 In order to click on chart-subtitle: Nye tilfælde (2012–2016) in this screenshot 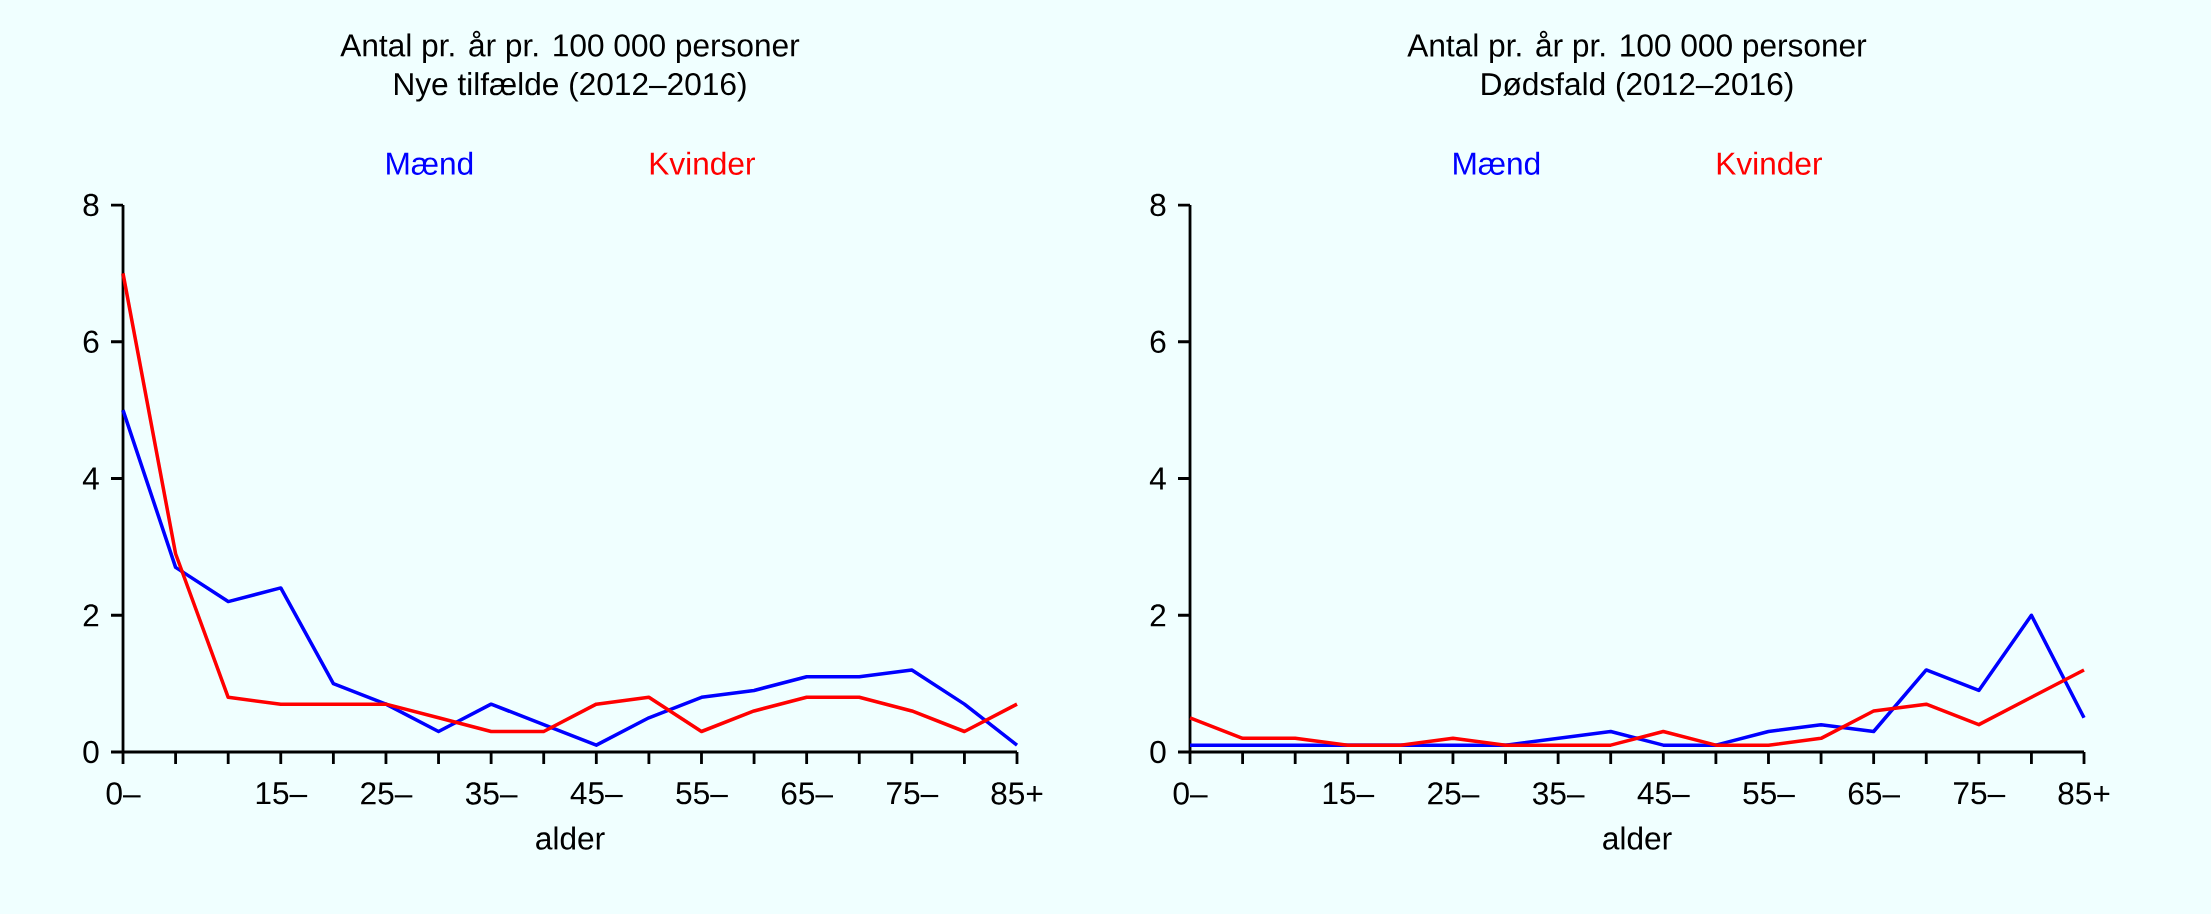, I will do `click(570, 87)`.